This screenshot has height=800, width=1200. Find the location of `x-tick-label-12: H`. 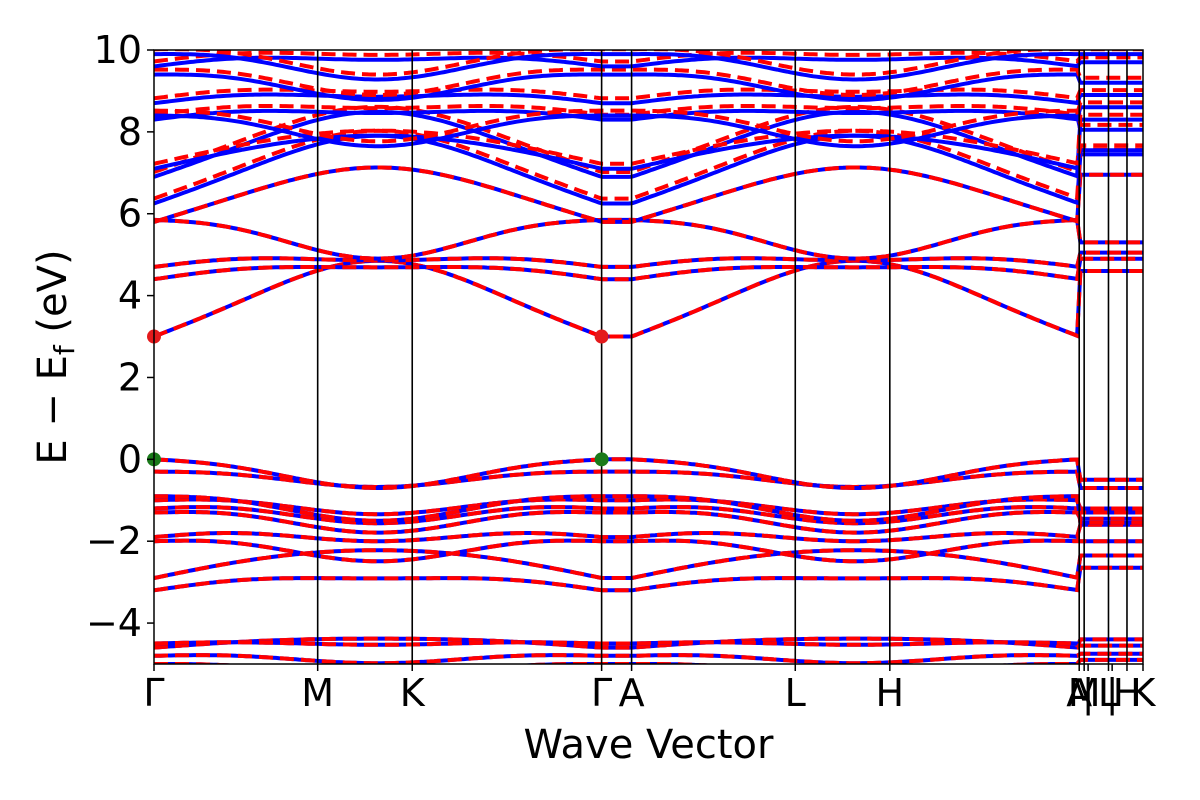

x-tick-label-12: H is located at coordinates (1127, 693).